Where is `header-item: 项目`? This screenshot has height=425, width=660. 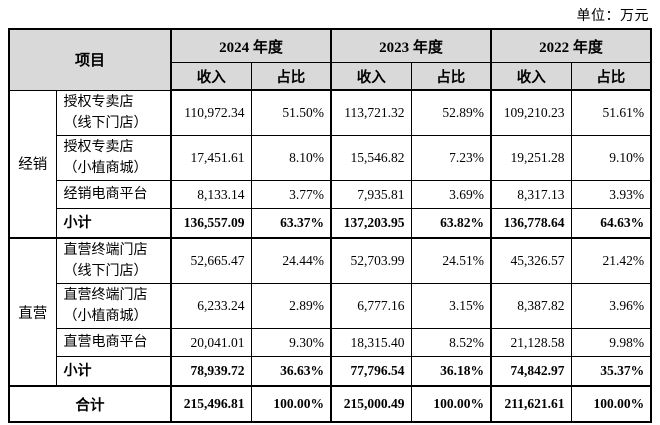
header-item: 项目 is located at coordinates (90, 59).